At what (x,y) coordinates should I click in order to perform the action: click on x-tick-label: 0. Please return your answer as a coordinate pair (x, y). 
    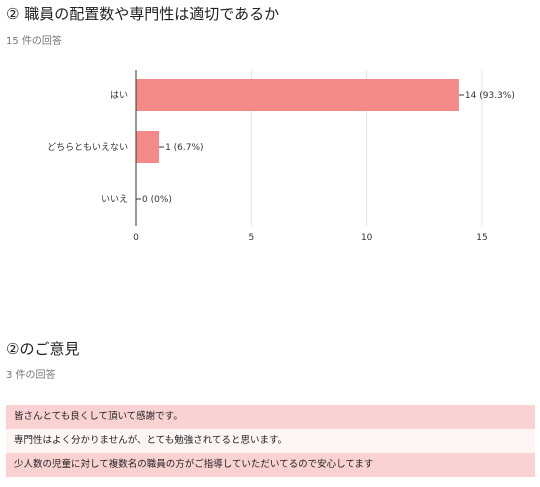
    Looking at the image, I should click on (136, 238).